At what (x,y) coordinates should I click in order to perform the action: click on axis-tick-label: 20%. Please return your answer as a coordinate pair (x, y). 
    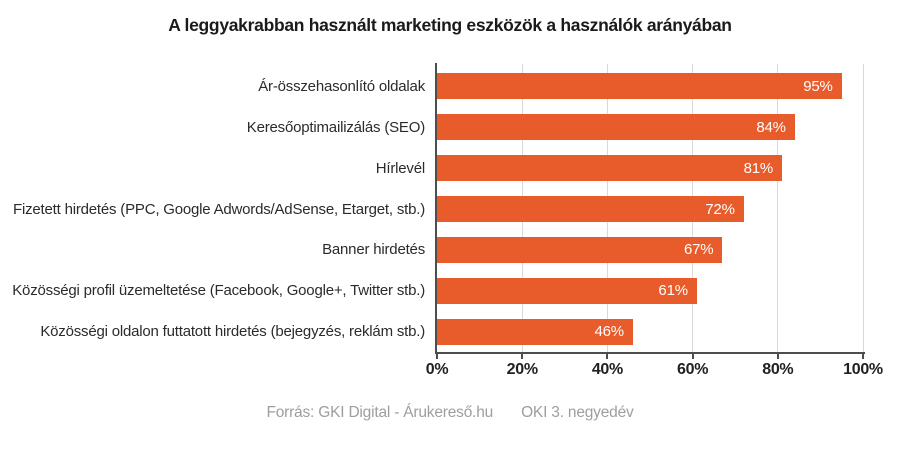
    Looking at the image, I should click on (522, 369).